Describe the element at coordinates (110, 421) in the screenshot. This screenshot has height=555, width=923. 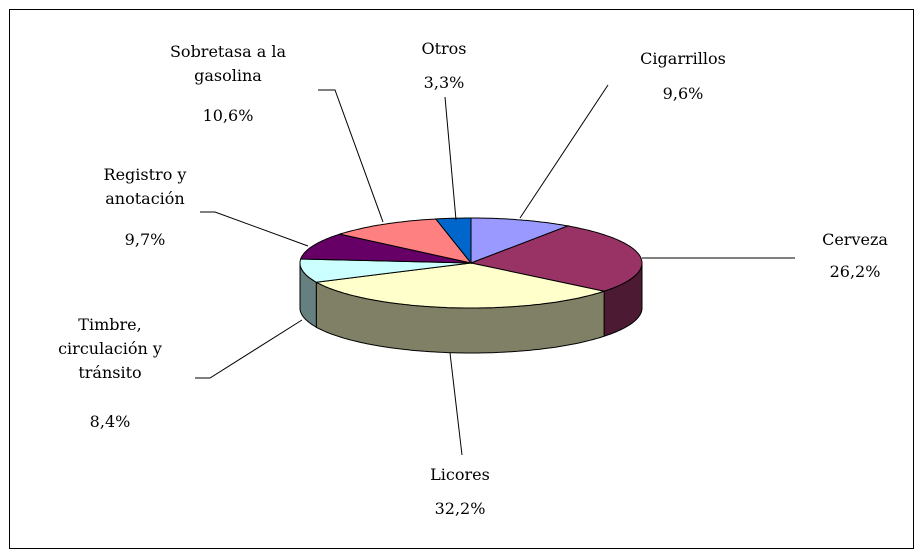
I see `value-label: 8,4%` at that location.